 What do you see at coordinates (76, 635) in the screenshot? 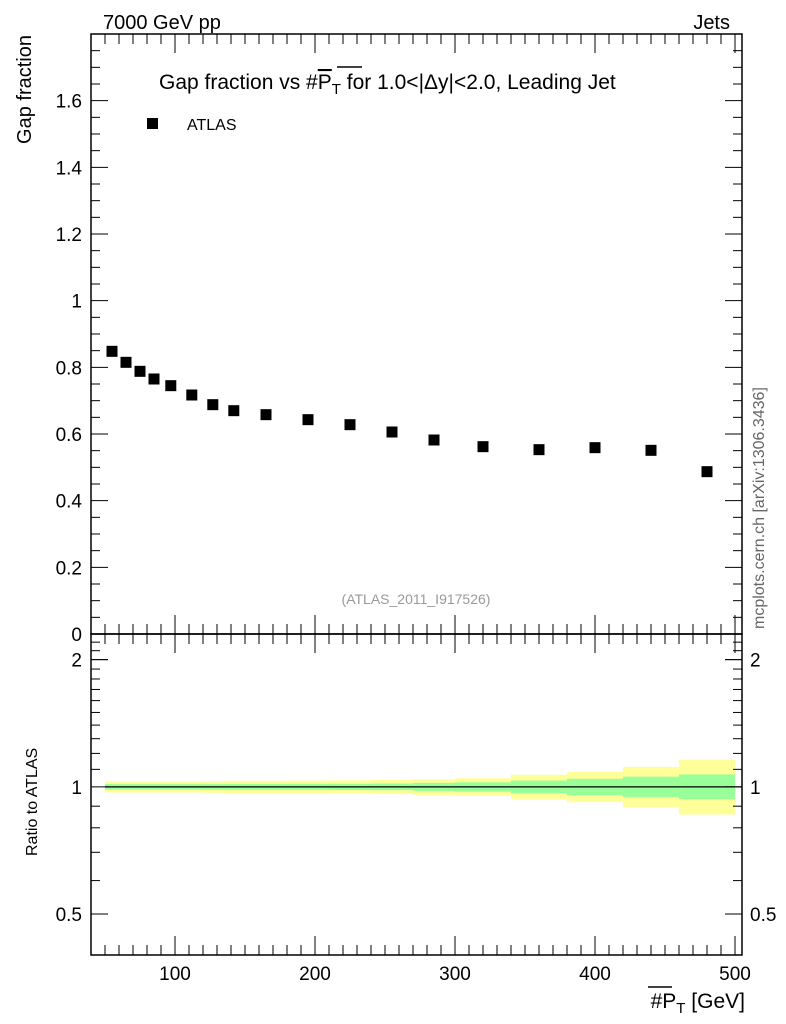
I see `main-ytick-label: 0` at bounding box center [76, 635].